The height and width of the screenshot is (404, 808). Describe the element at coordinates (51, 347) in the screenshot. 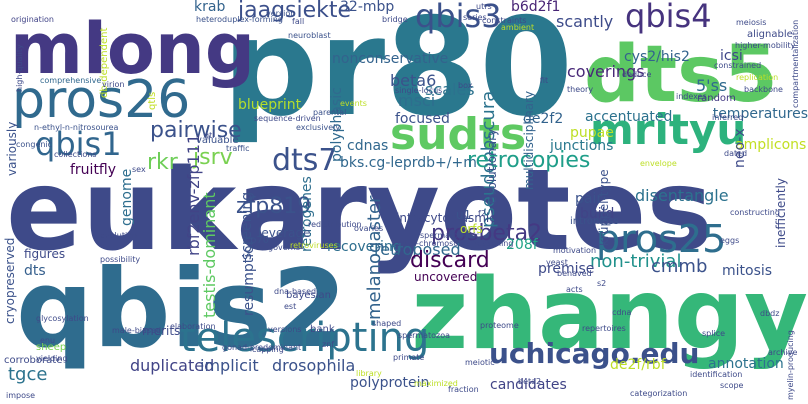

I see `word: sheep` at that location.